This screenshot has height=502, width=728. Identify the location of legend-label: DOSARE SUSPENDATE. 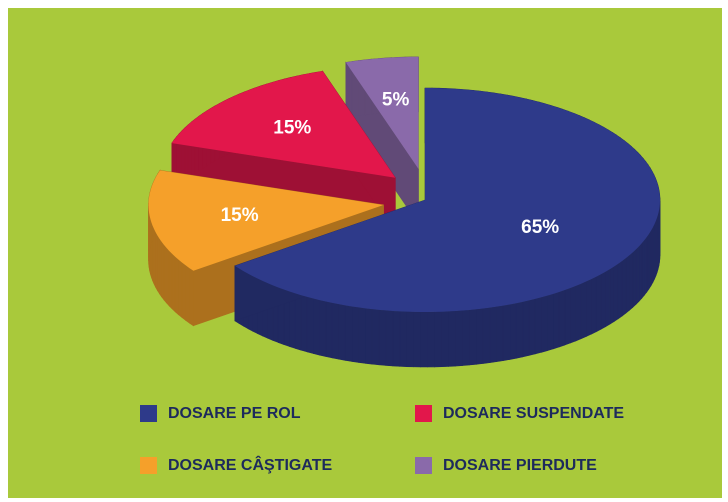
(533, 413).